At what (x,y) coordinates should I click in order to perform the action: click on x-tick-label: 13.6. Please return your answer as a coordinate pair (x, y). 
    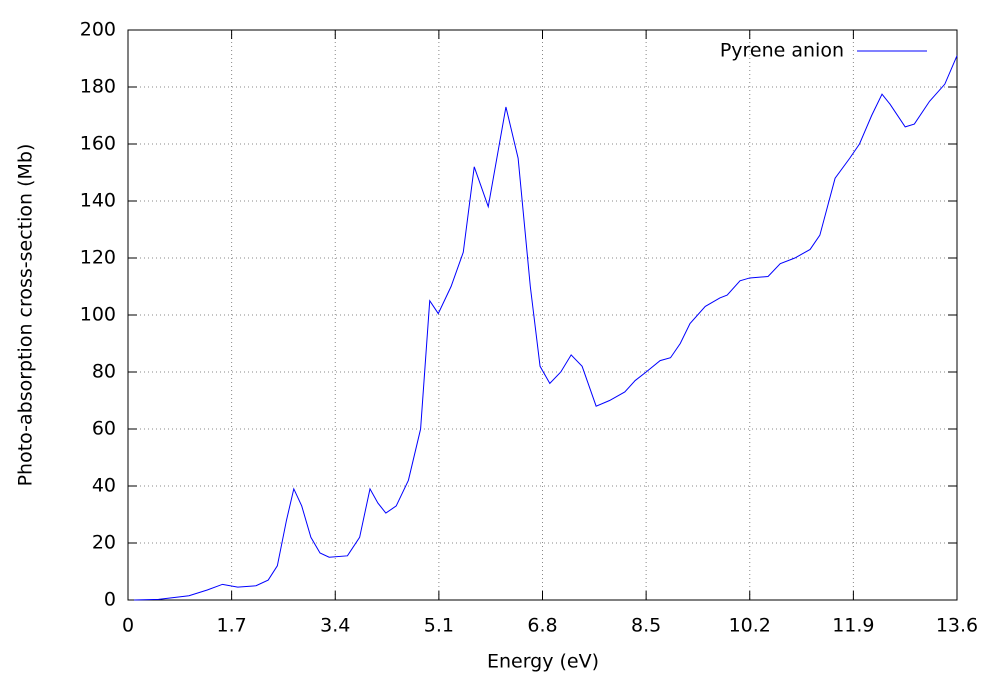
    Looking at the image, I should click on (957, 626).